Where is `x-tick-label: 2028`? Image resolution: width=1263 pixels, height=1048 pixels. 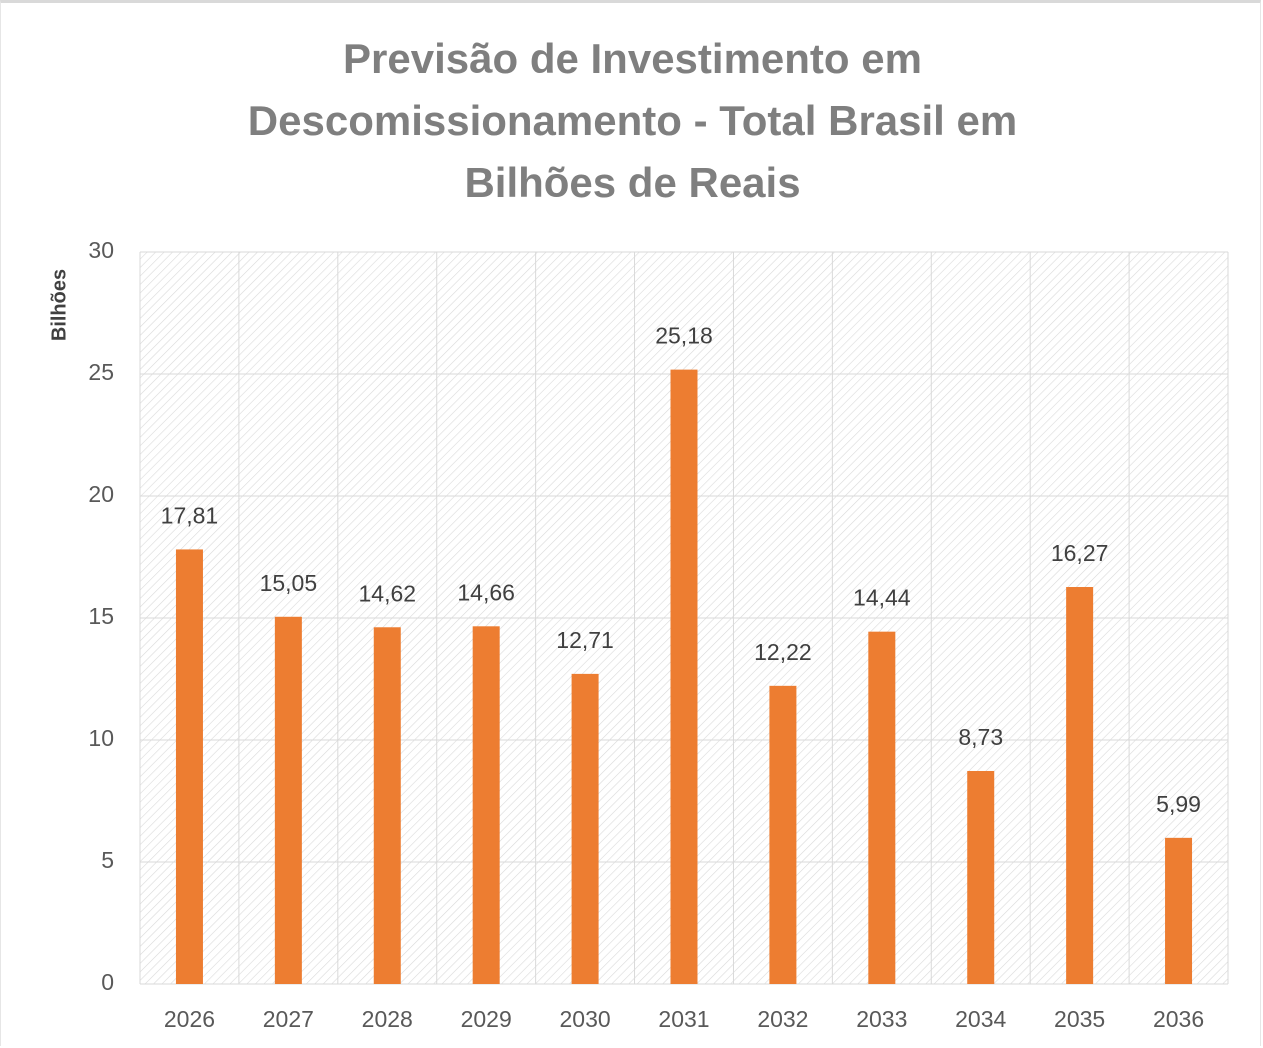
x-tick-label: 2028 is located at coordinates (387, 1019).